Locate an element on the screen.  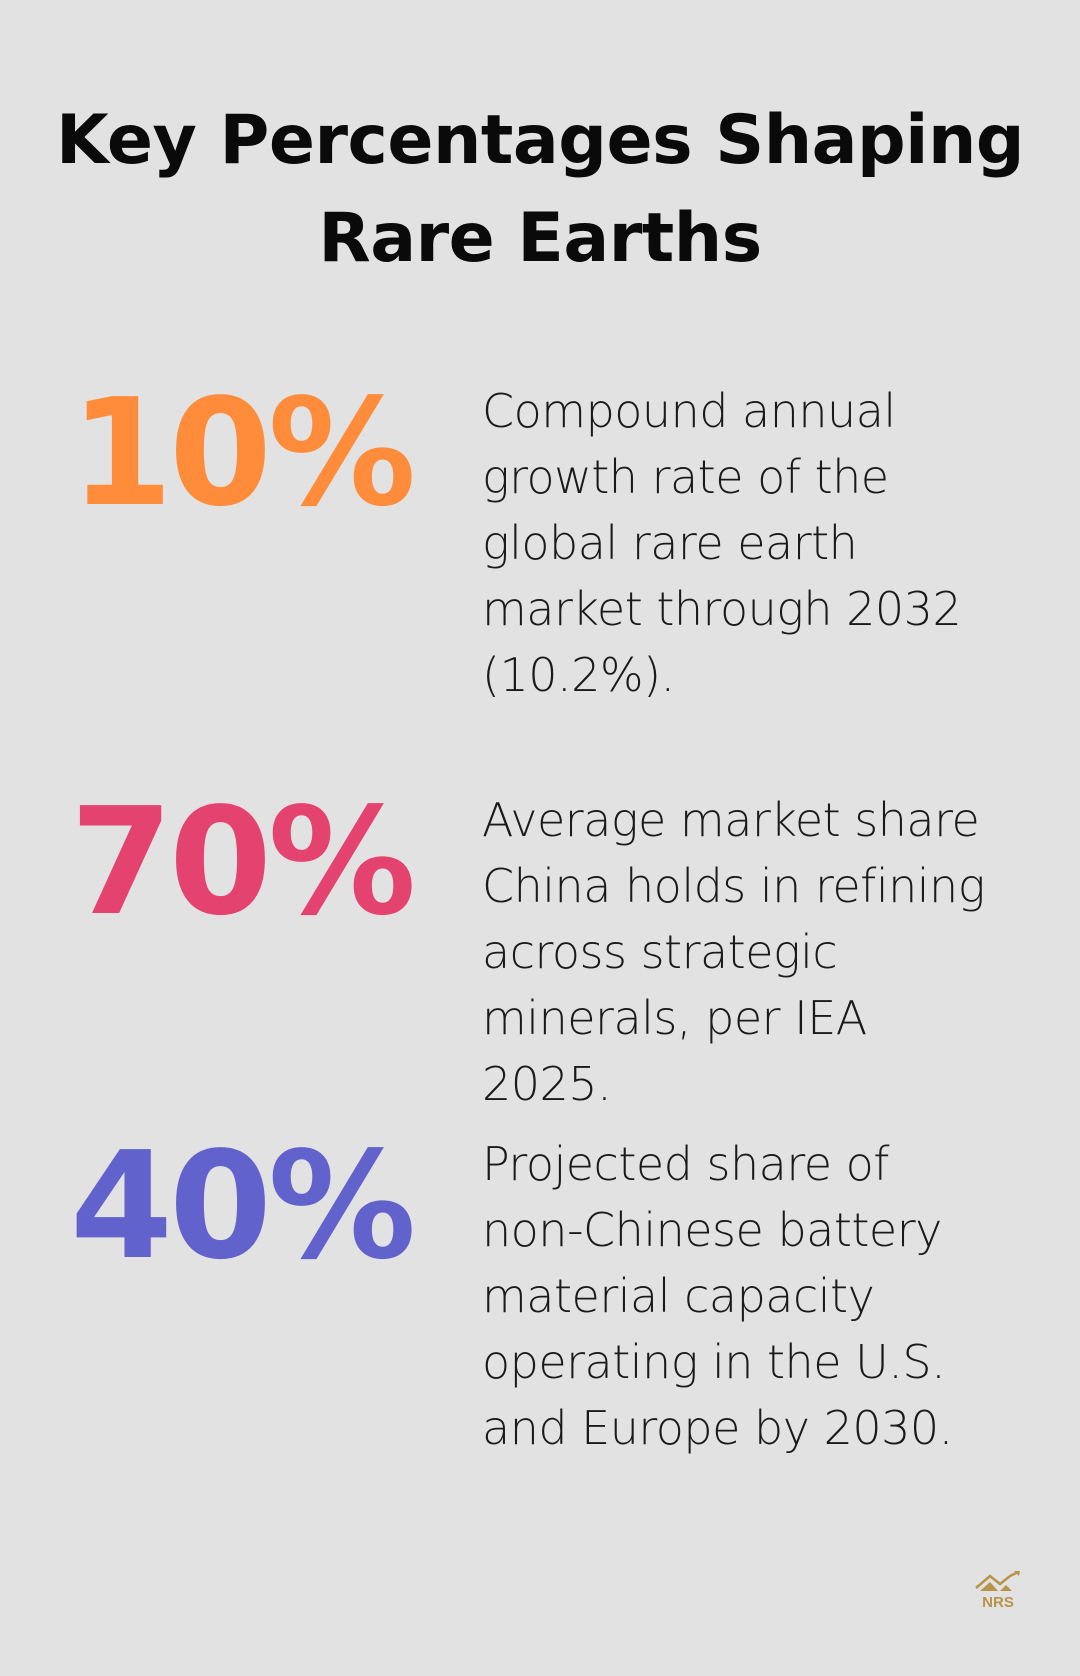
stat-value: 70% is located at coordinates (243, 862).